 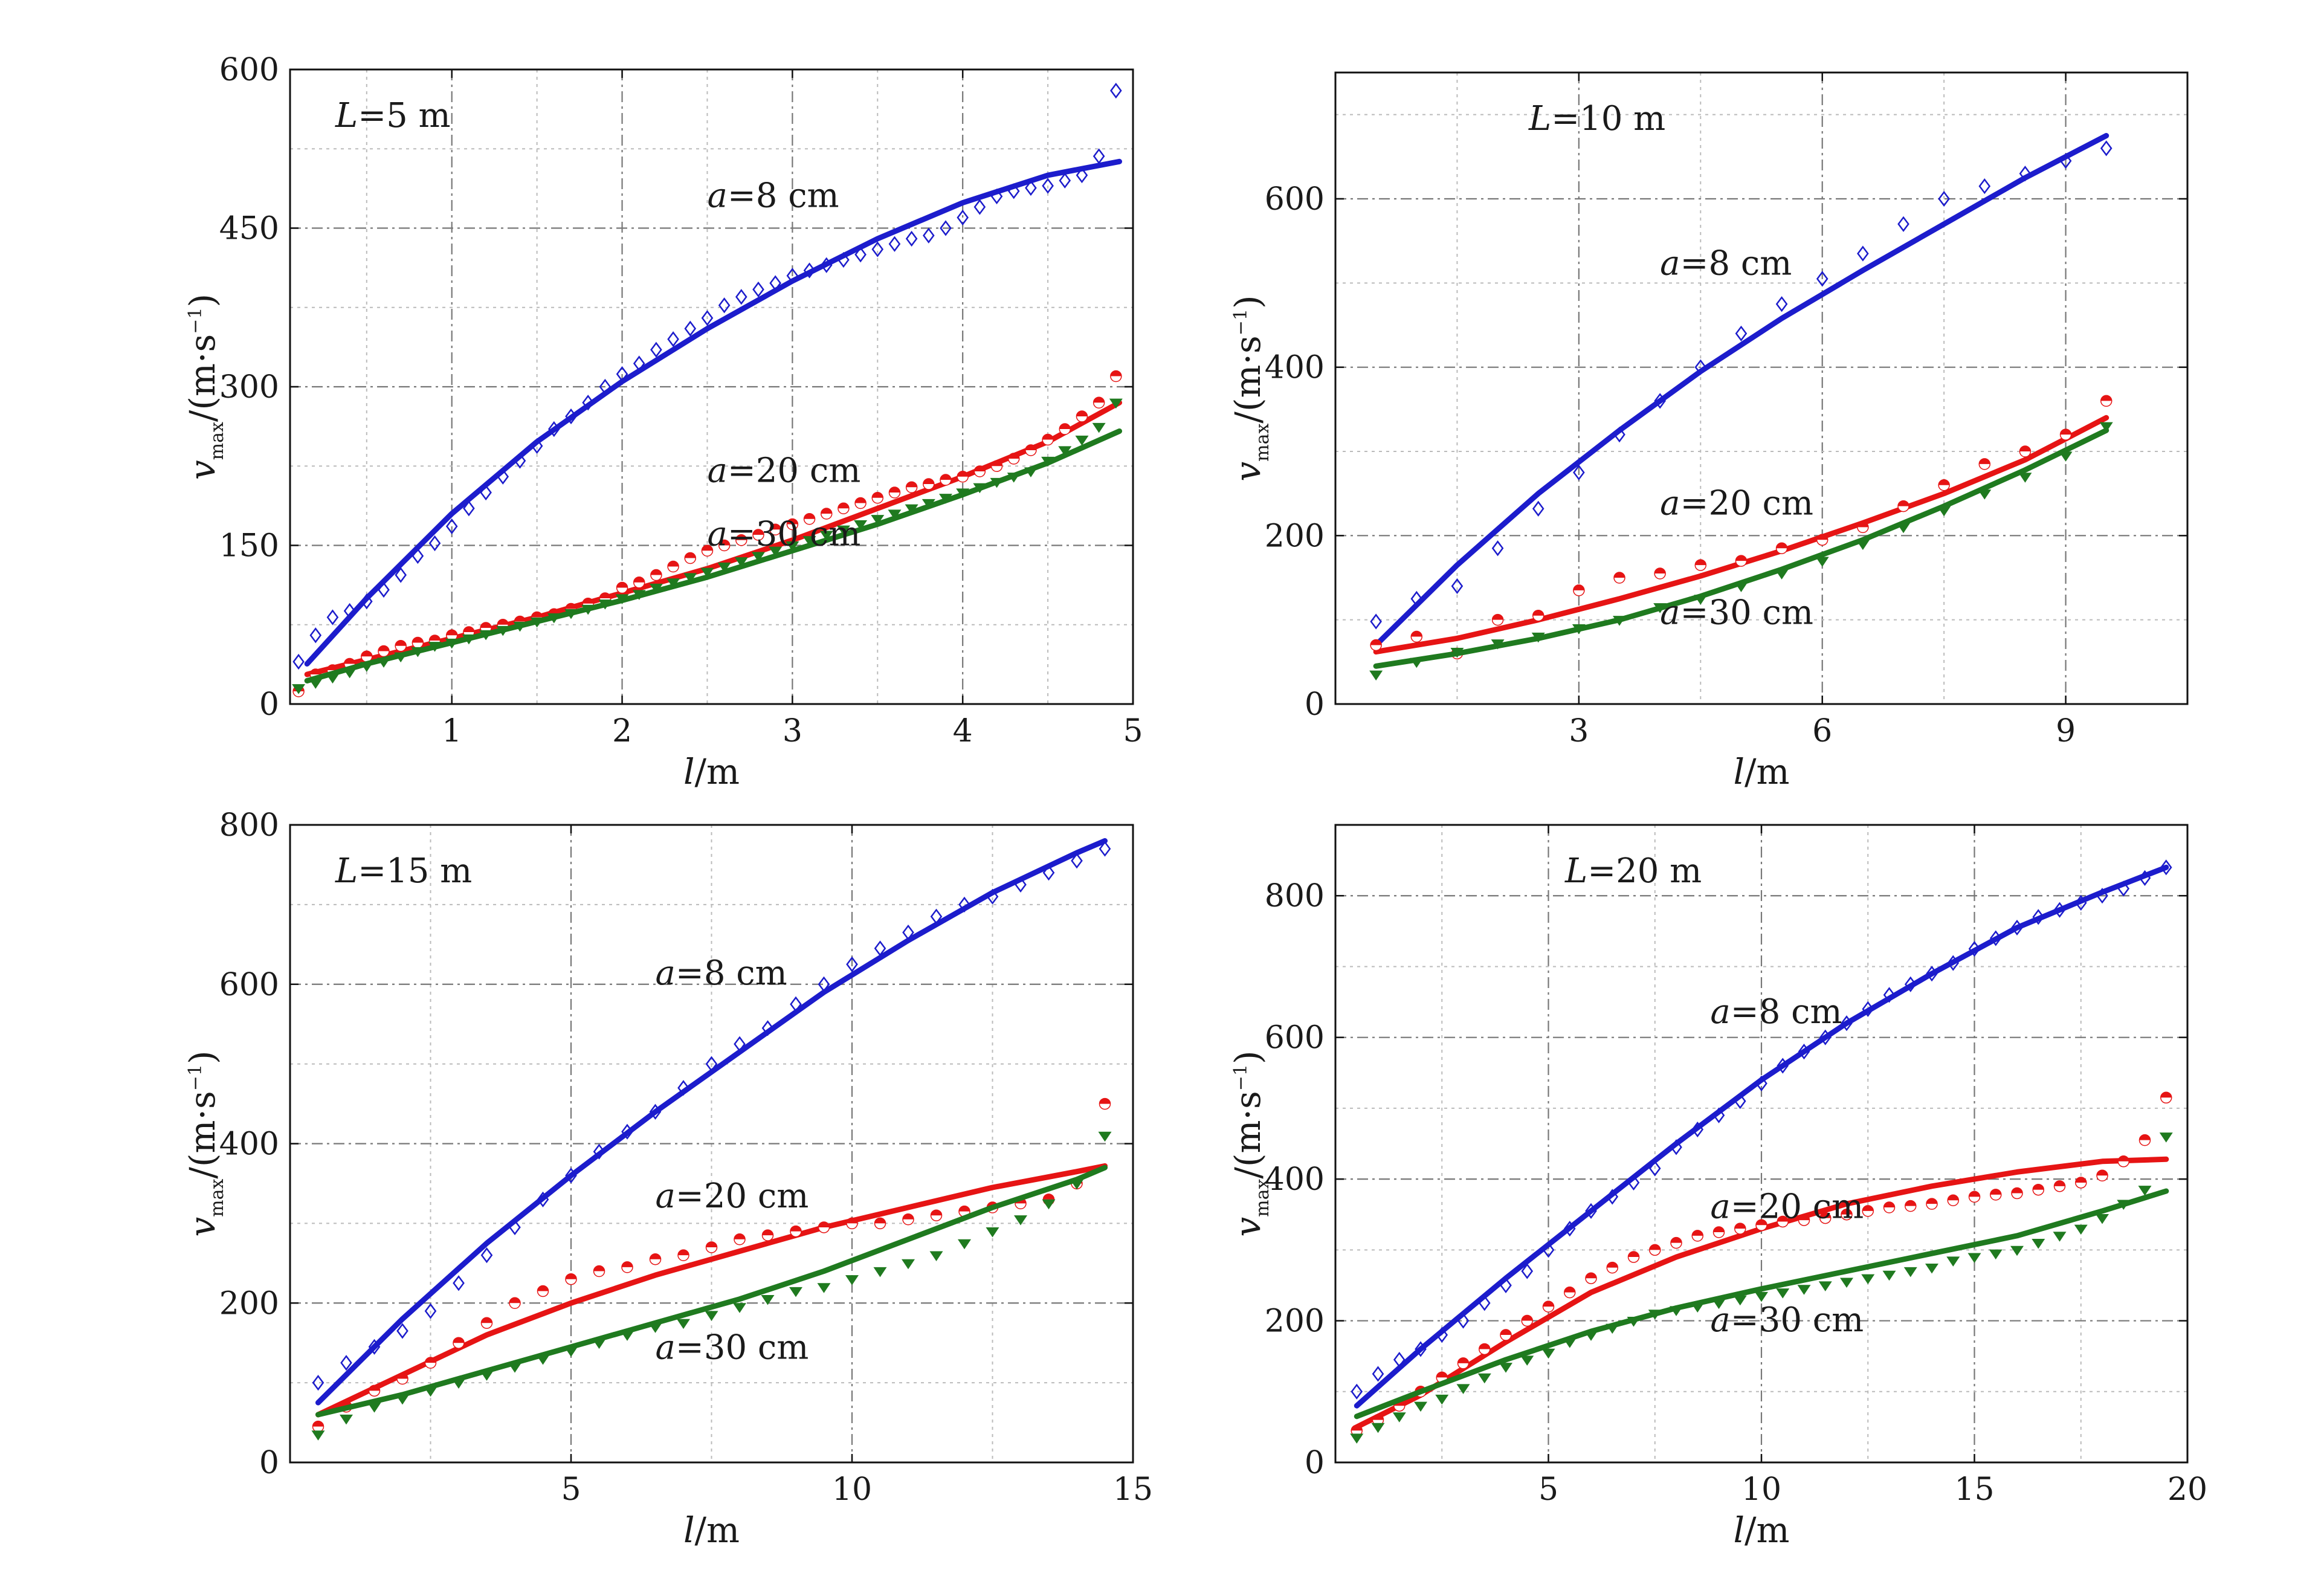 I want to click on series-a-20-cm, so click(x=711, y=1265).